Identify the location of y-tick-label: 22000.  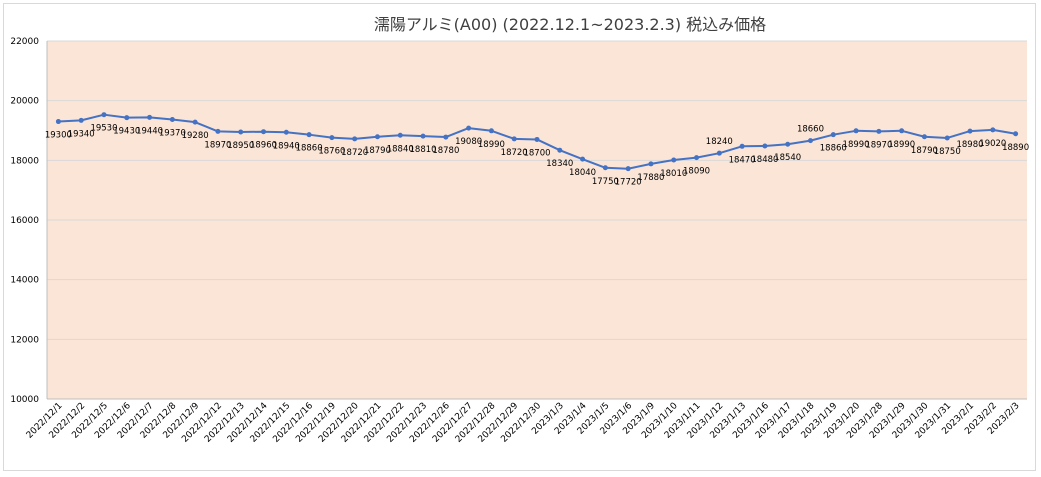
(24, 42).